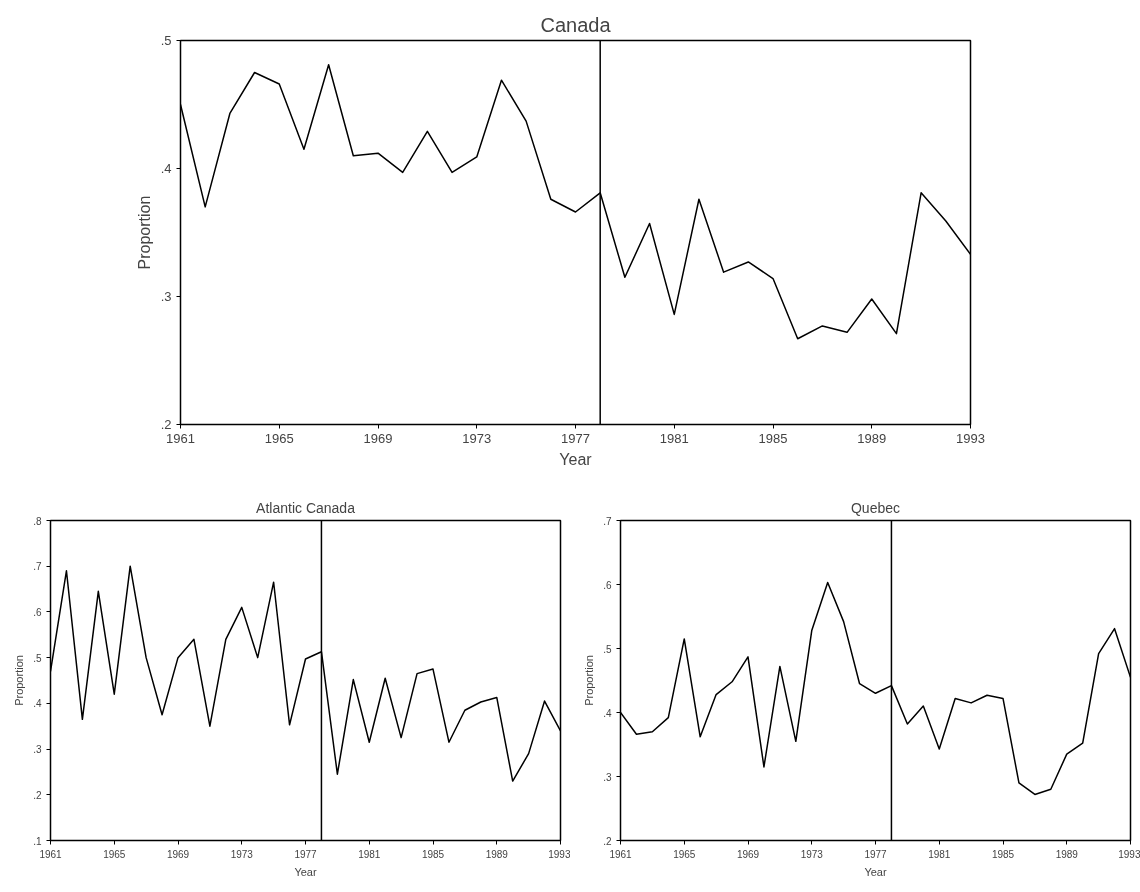 Image resolution: width=1140 pixels, height=892 pixels. I want to click on y-tick-label: .8, so click(37, 521).